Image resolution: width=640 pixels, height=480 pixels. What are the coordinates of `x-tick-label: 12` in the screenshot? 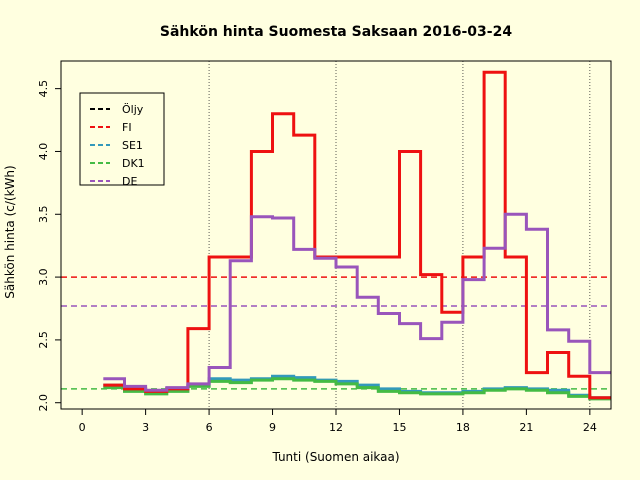 It's located at (336, 427).